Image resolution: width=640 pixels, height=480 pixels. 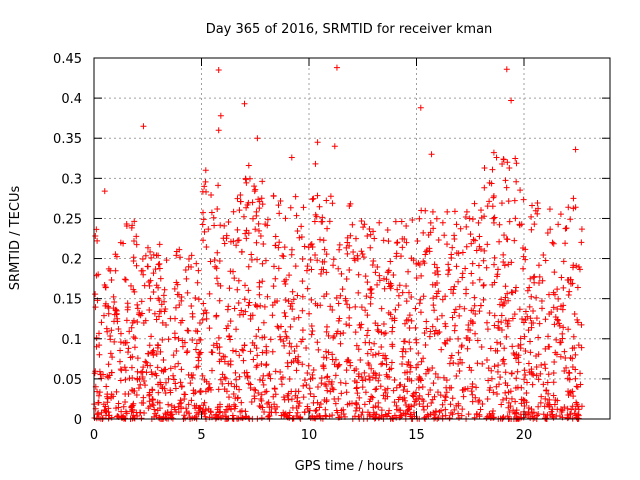 I want to click on y-tick-label: 0.35, so click(x=67, y=139).